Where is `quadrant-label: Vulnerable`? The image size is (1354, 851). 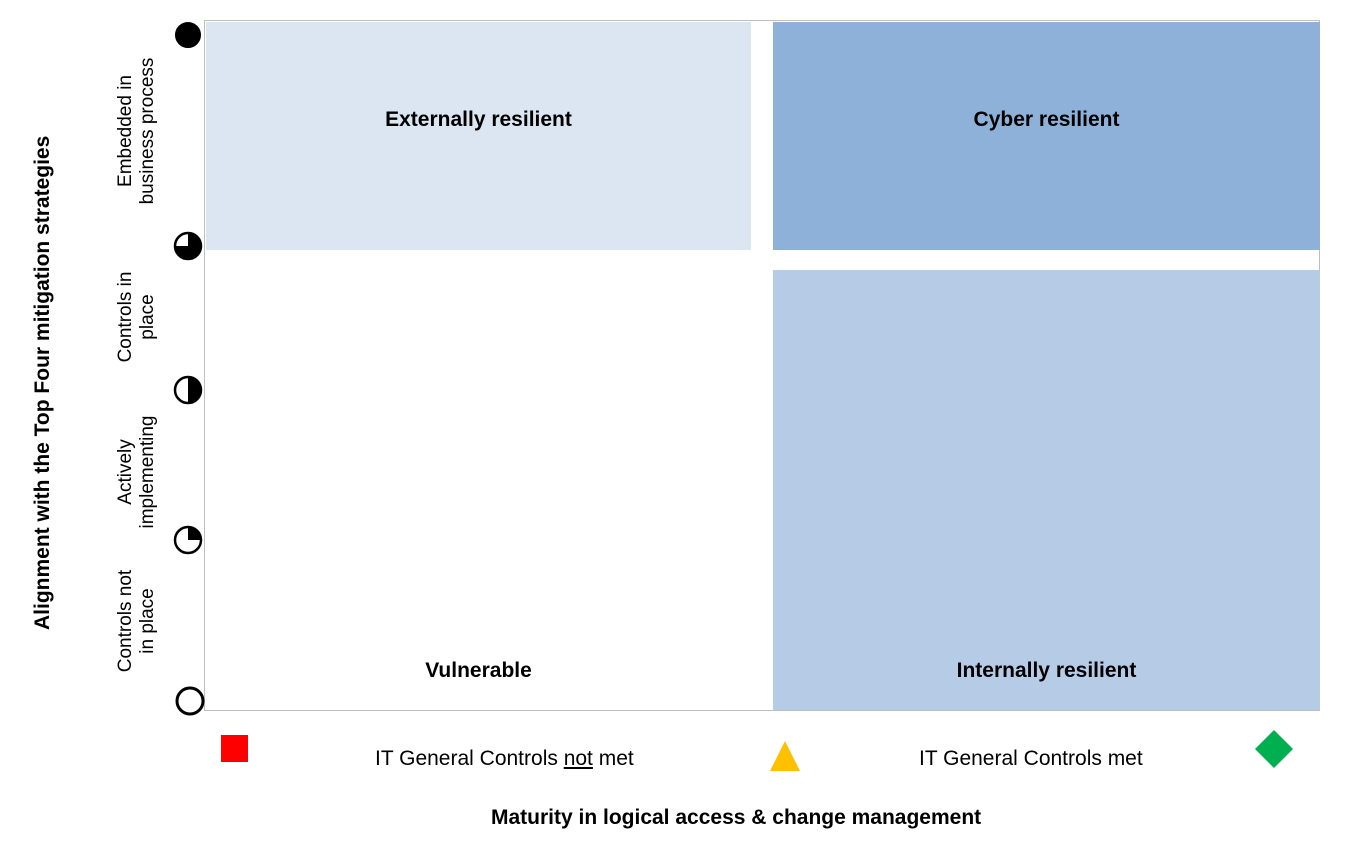
quadrant-label: Vulnerable is located at coordinates (478, 670).